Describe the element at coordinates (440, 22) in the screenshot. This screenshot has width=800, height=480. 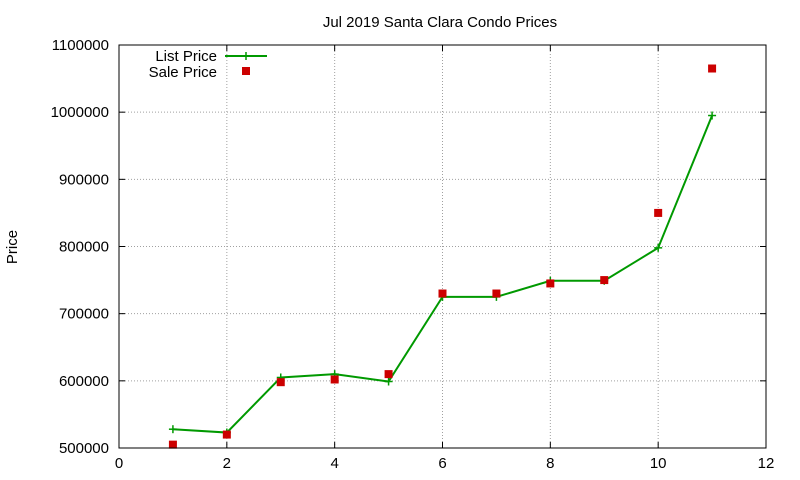
I see `chart-title: Jul 2019 Santa Clara Condo Prices` at that location.